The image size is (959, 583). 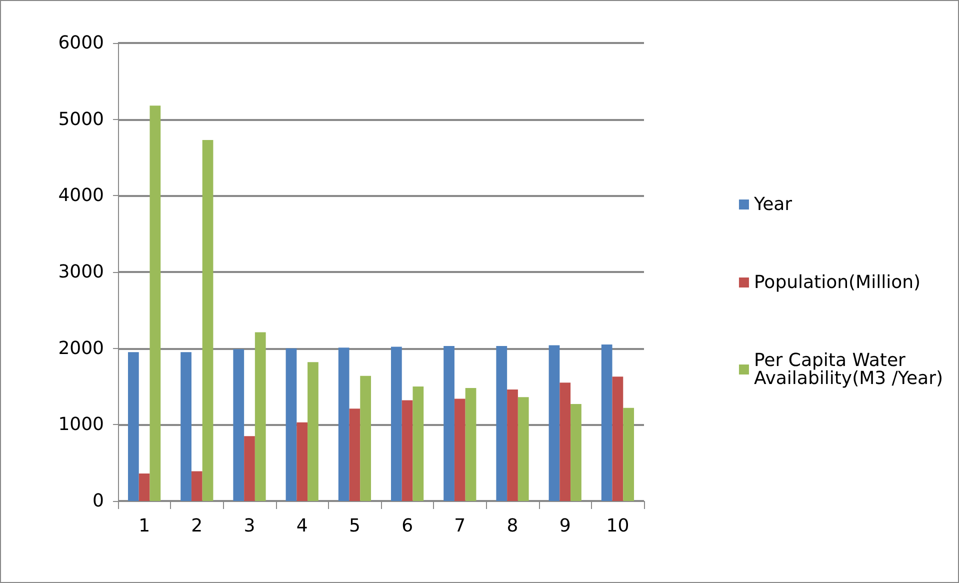 What do you see at coordinates (81, 43) in the screenshot?
I see `y-tick-label: 6000` at bounding box center [81, 43].